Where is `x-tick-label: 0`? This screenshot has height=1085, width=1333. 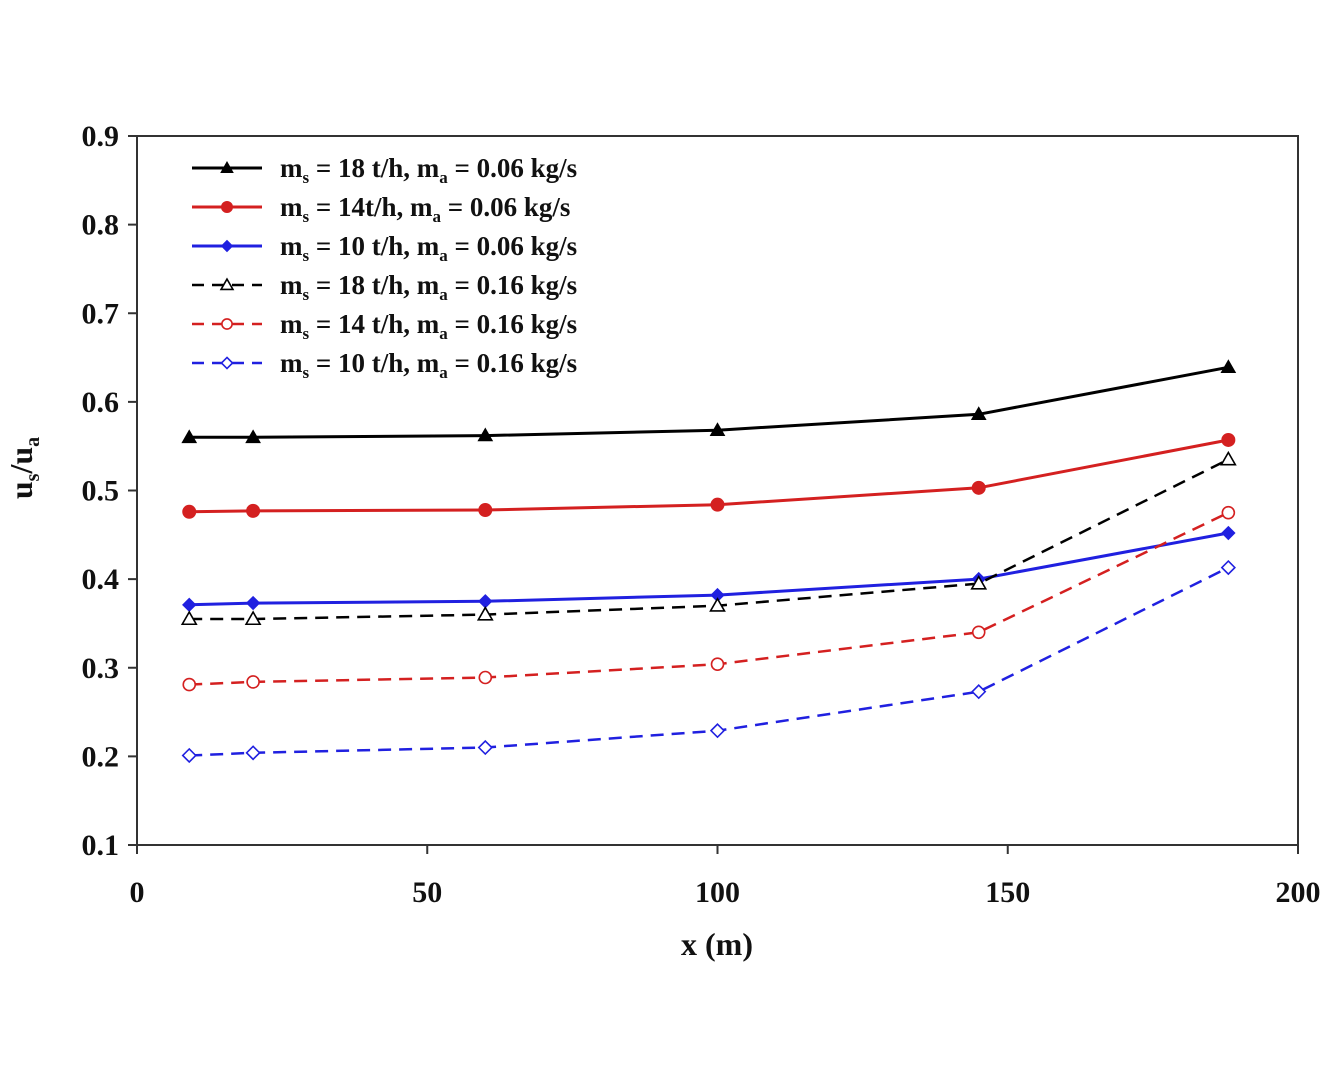 x-tick-label: 0 is located at coordinates (137, 892).